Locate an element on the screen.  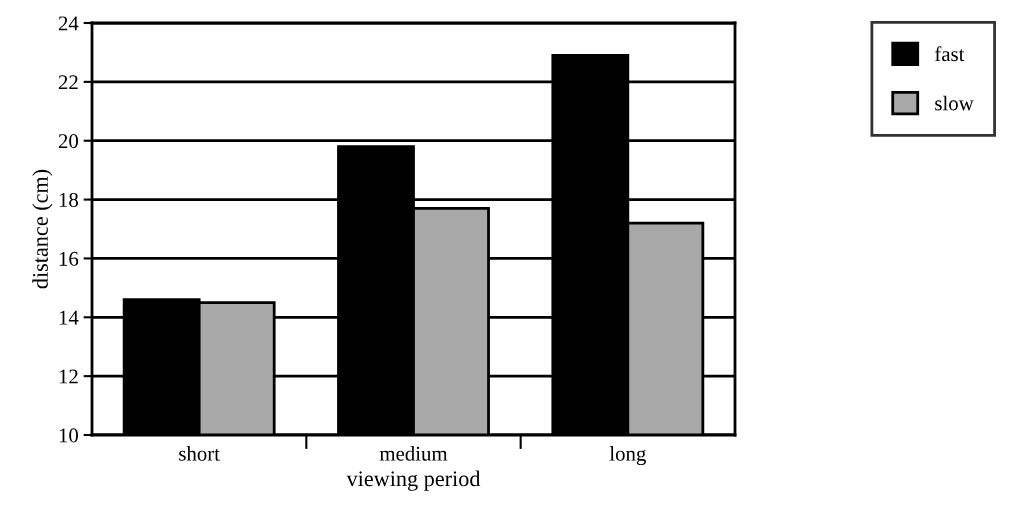
y-tick-label: 12 is located at coordinates (68, 376).